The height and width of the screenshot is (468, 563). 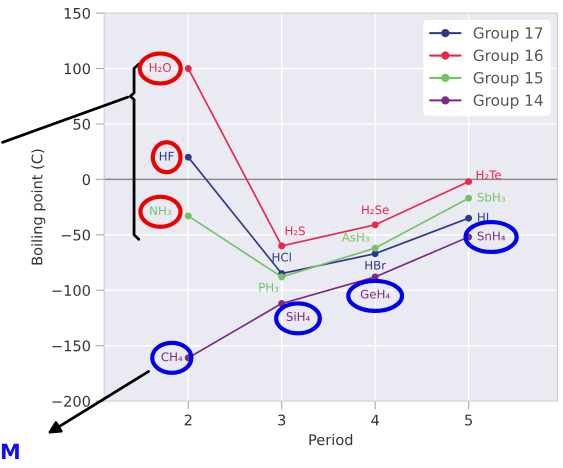 I want to click on annotation: NH₃, so click(x=160, y=211).